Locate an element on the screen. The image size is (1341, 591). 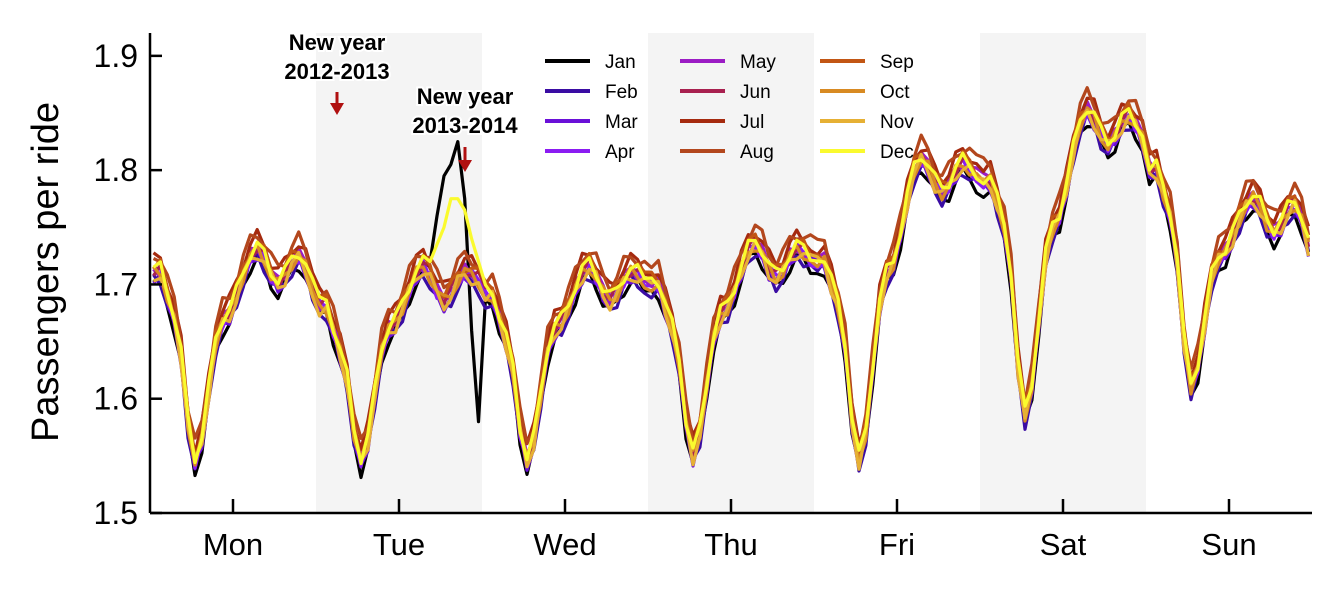
legend-item-sep: Sep is located at coordinates (867, 62).